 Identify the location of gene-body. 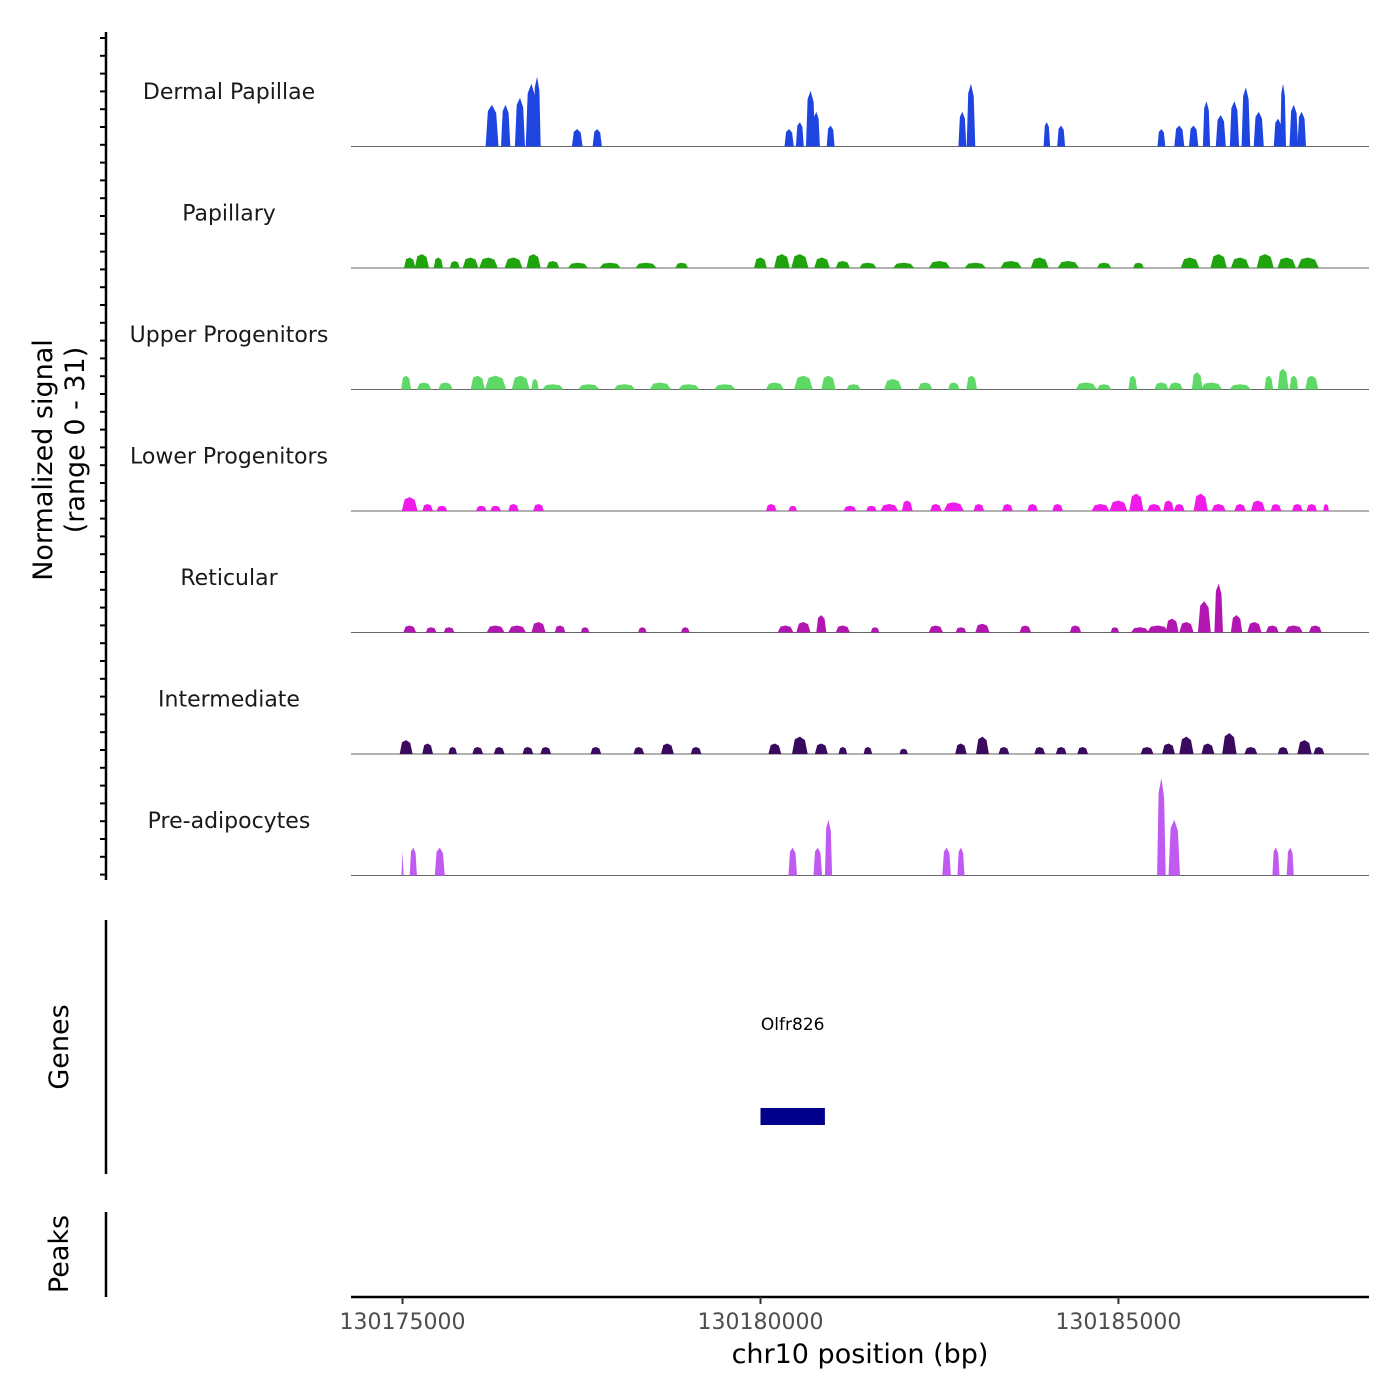
(792, 1116).